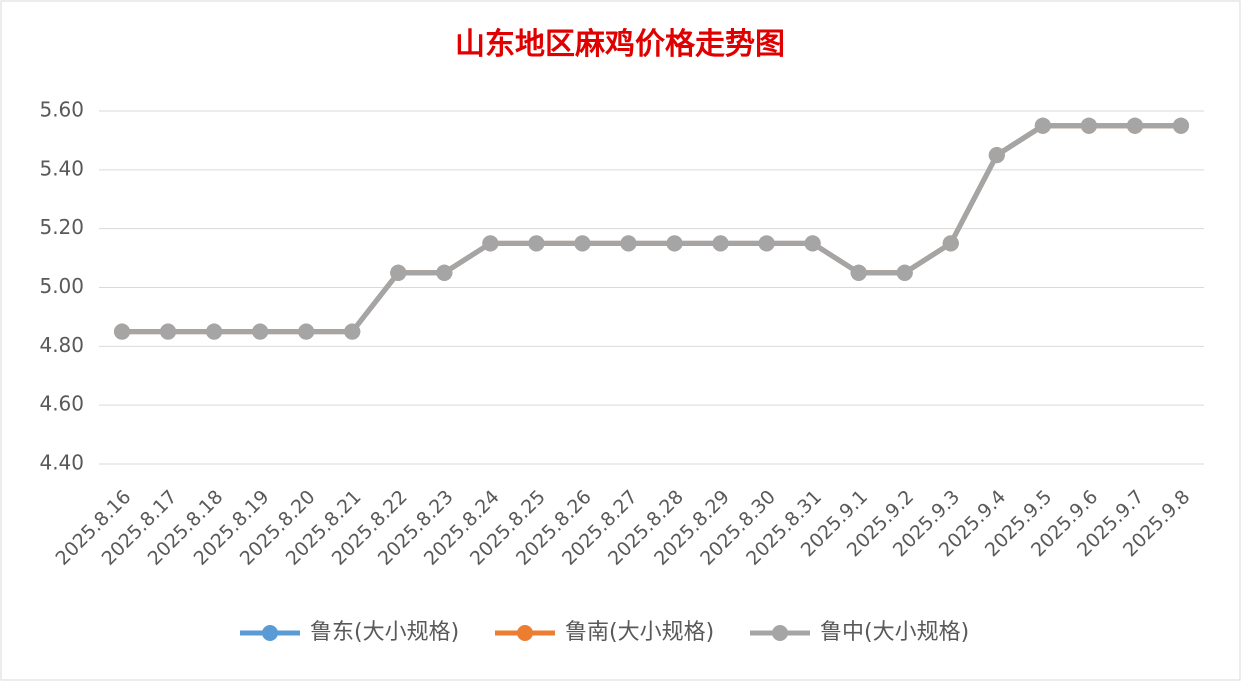 This screenshot has width=1241, height=681. I want to click on y-tick-label: 4.40, so click(61, 463).